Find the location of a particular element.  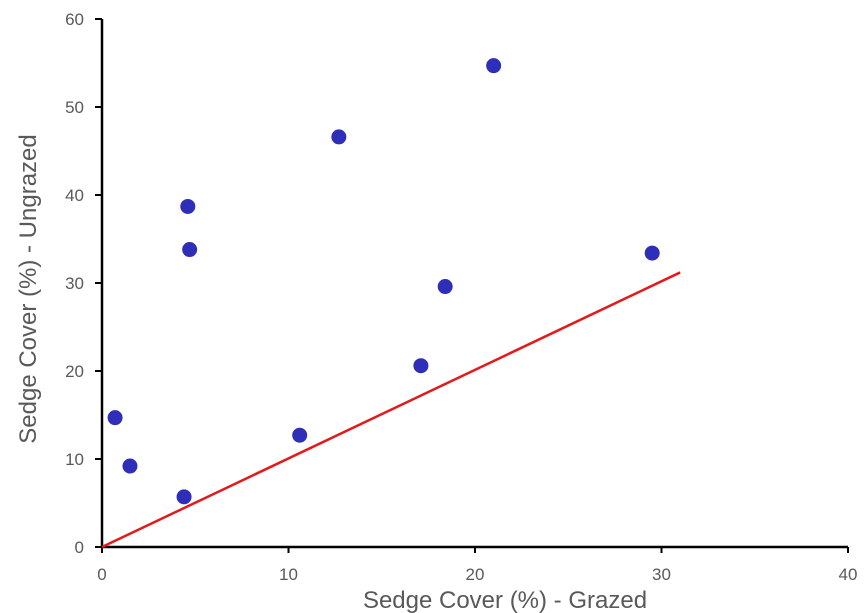

y-tick-label: 0 is located at coordinates (79, 547).